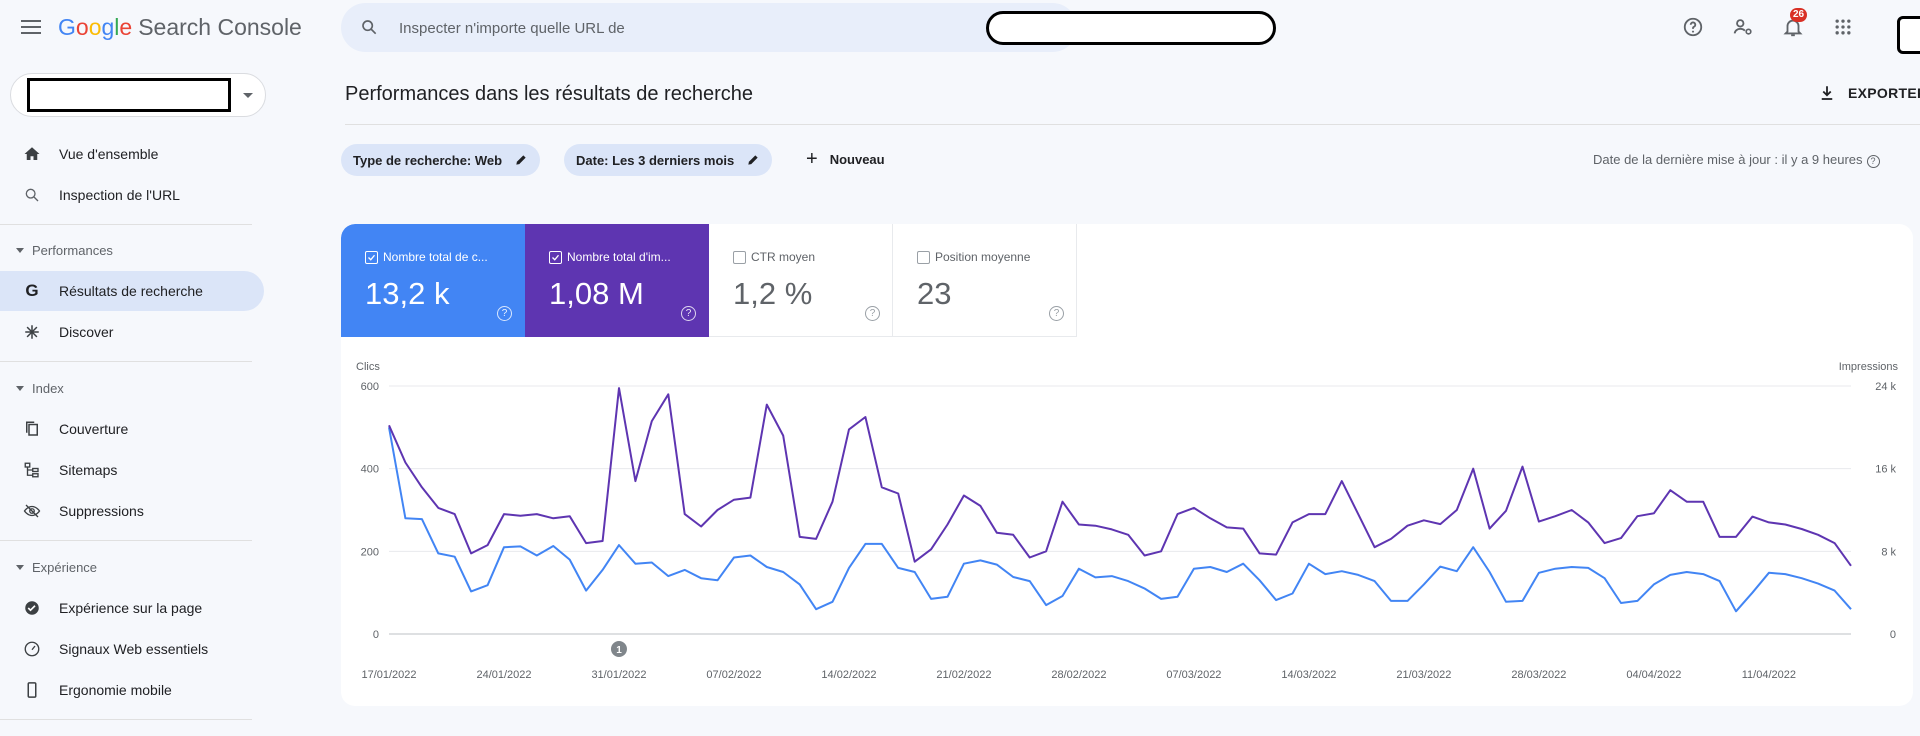 The height and width of the screenshot is (736, 1920). What do you see at coordinates (985, 280) in the screenshot?
I see `metric-tab-average-position: Position moyenne 23 ?` at bounding box center [985, 280].